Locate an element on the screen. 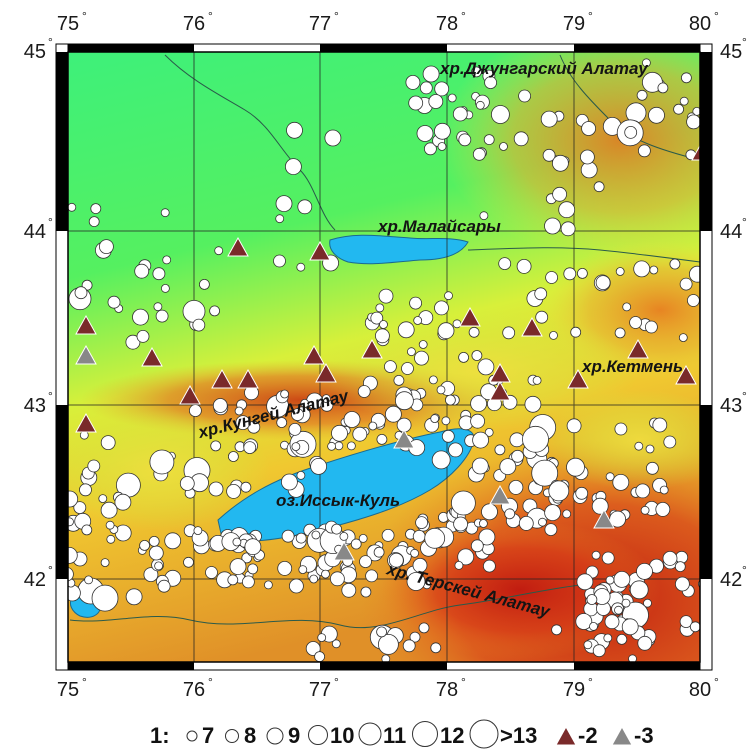 The height and width of the screenshot is (752, 755). lat-ticks-right: 45 44 43 42 is located at coordinates (731, 316).